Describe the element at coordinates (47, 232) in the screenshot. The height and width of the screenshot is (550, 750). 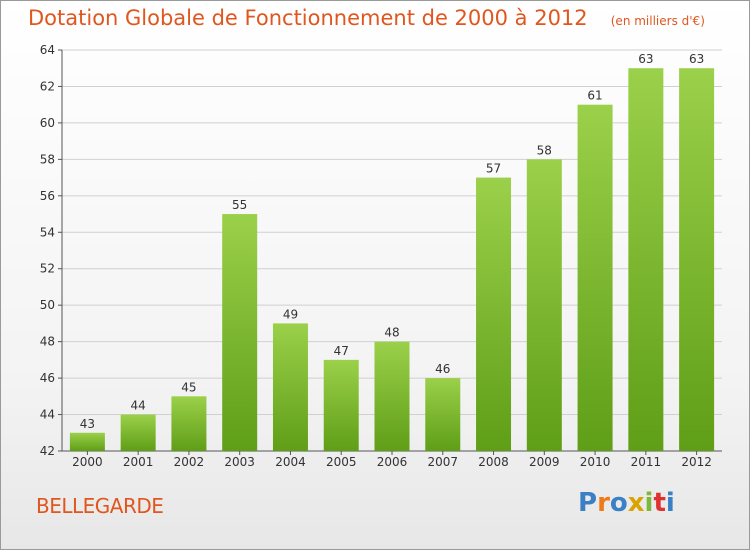
I see `y-tick-label: 54` at that location.